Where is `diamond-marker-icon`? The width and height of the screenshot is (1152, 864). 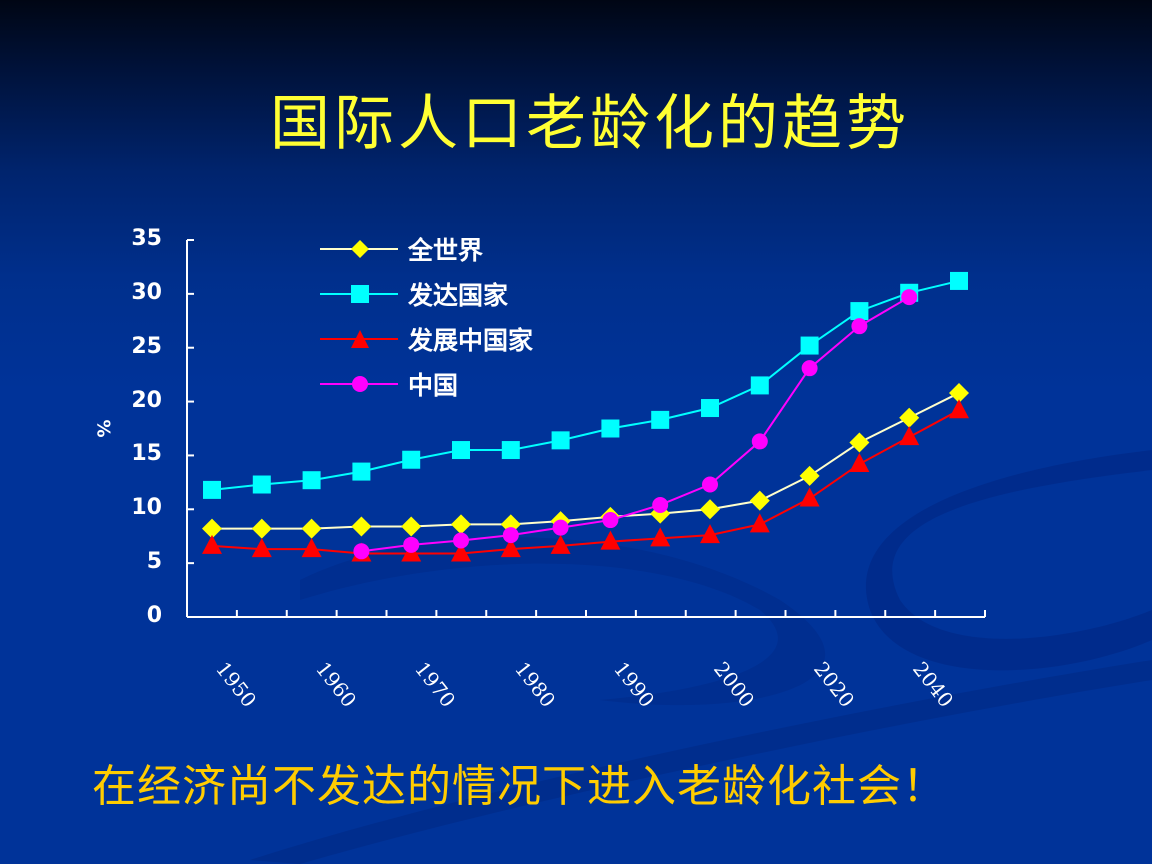
diamond-marker-icon is located at coordinates (360, 248).